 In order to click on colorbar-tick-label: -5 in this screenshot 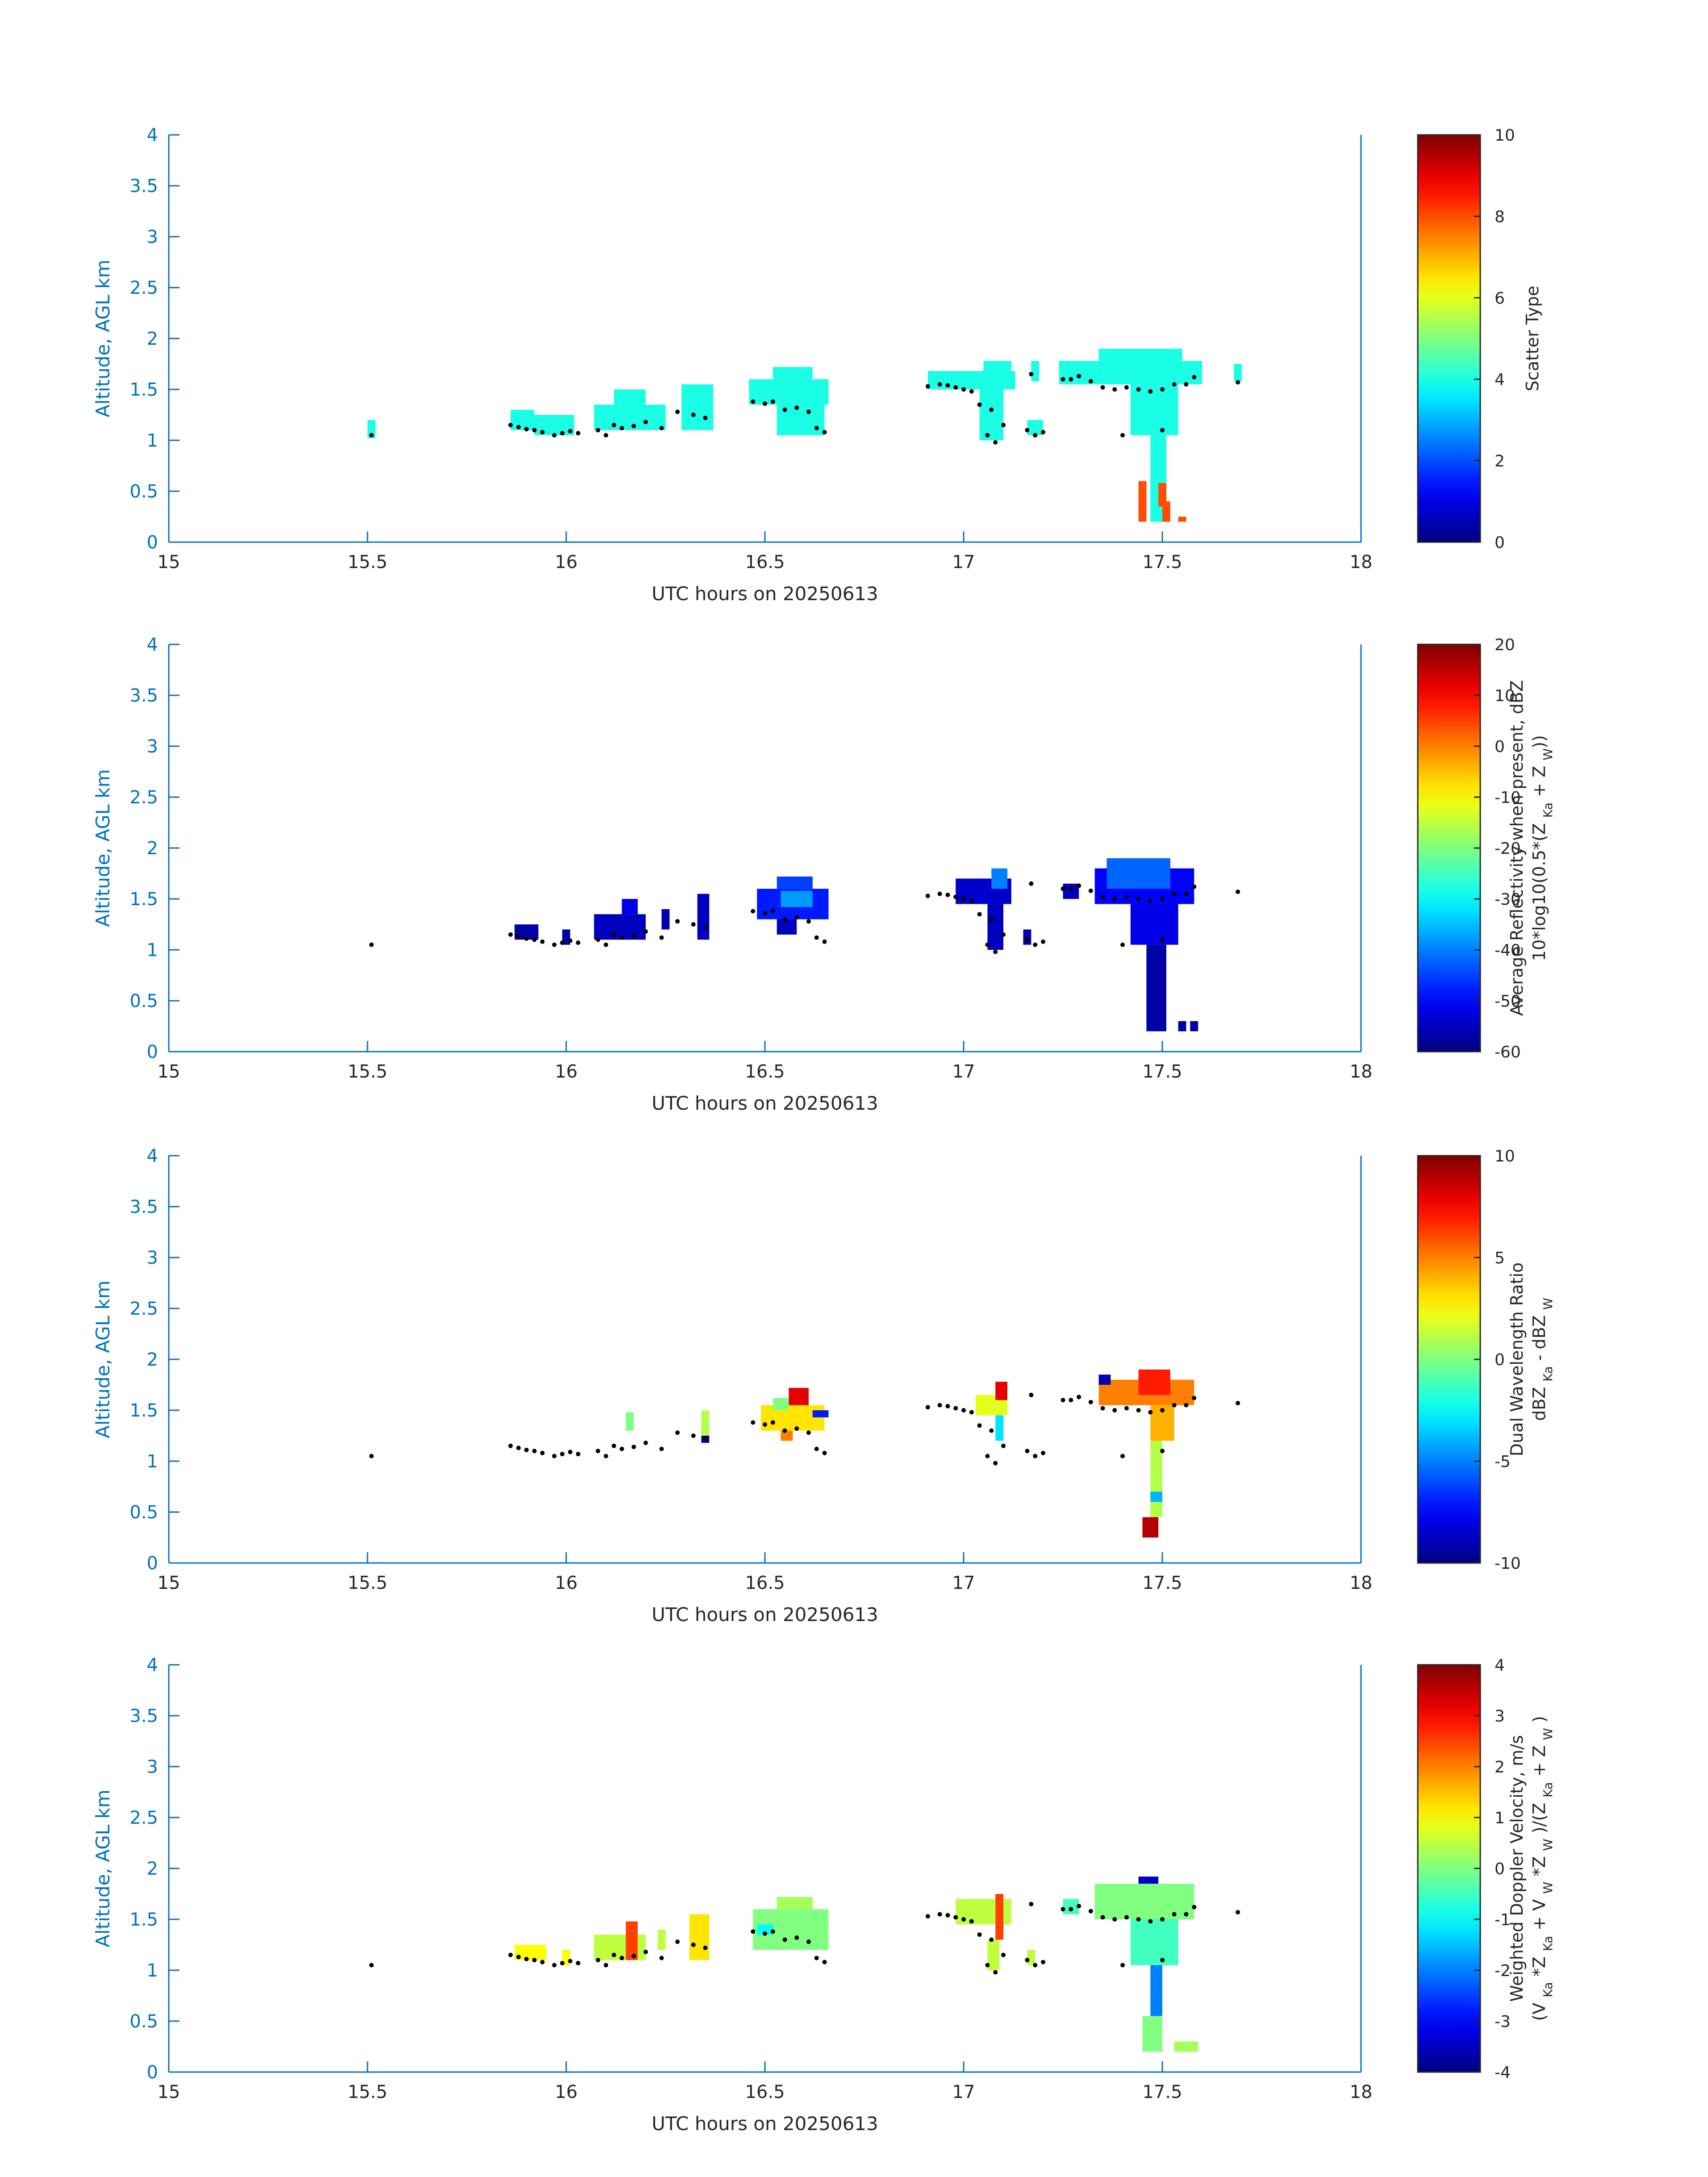, I will do `click(1503, 1462)`.